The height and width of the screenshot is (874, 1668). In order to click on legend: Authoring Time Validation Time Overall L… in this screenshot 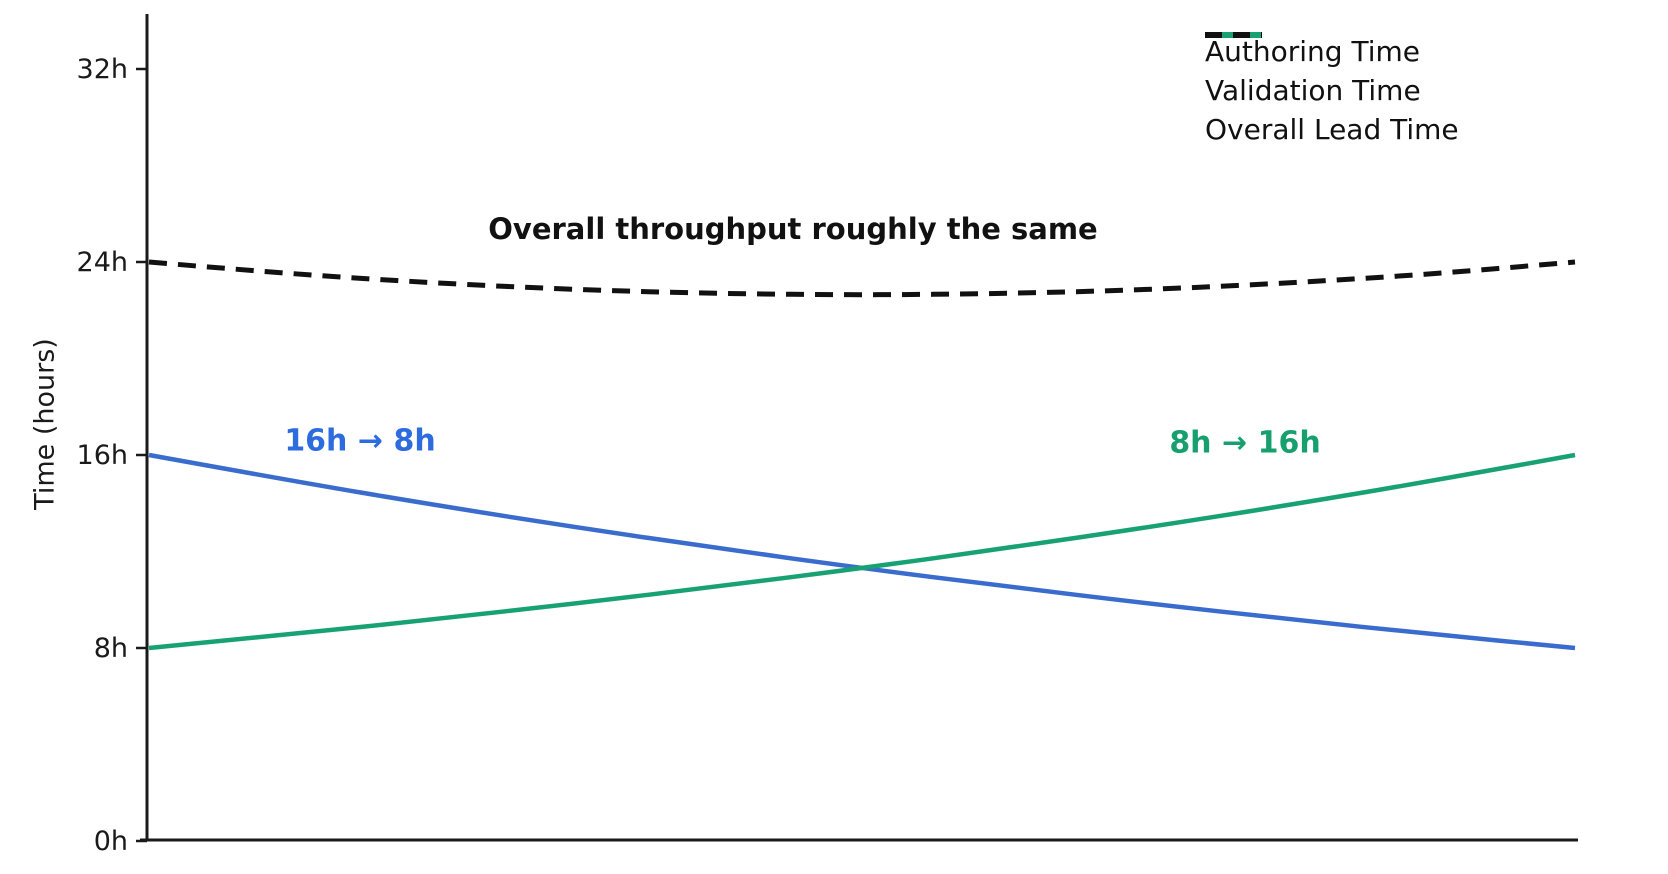, I will do `click(1332, 90)`.